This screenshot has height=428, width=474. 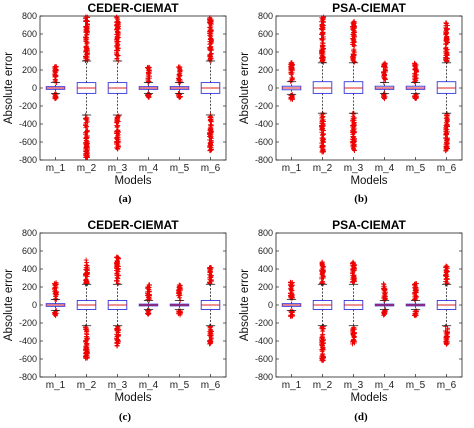 I want to click on box-m_2: m_2, so click(x=322, y=325).